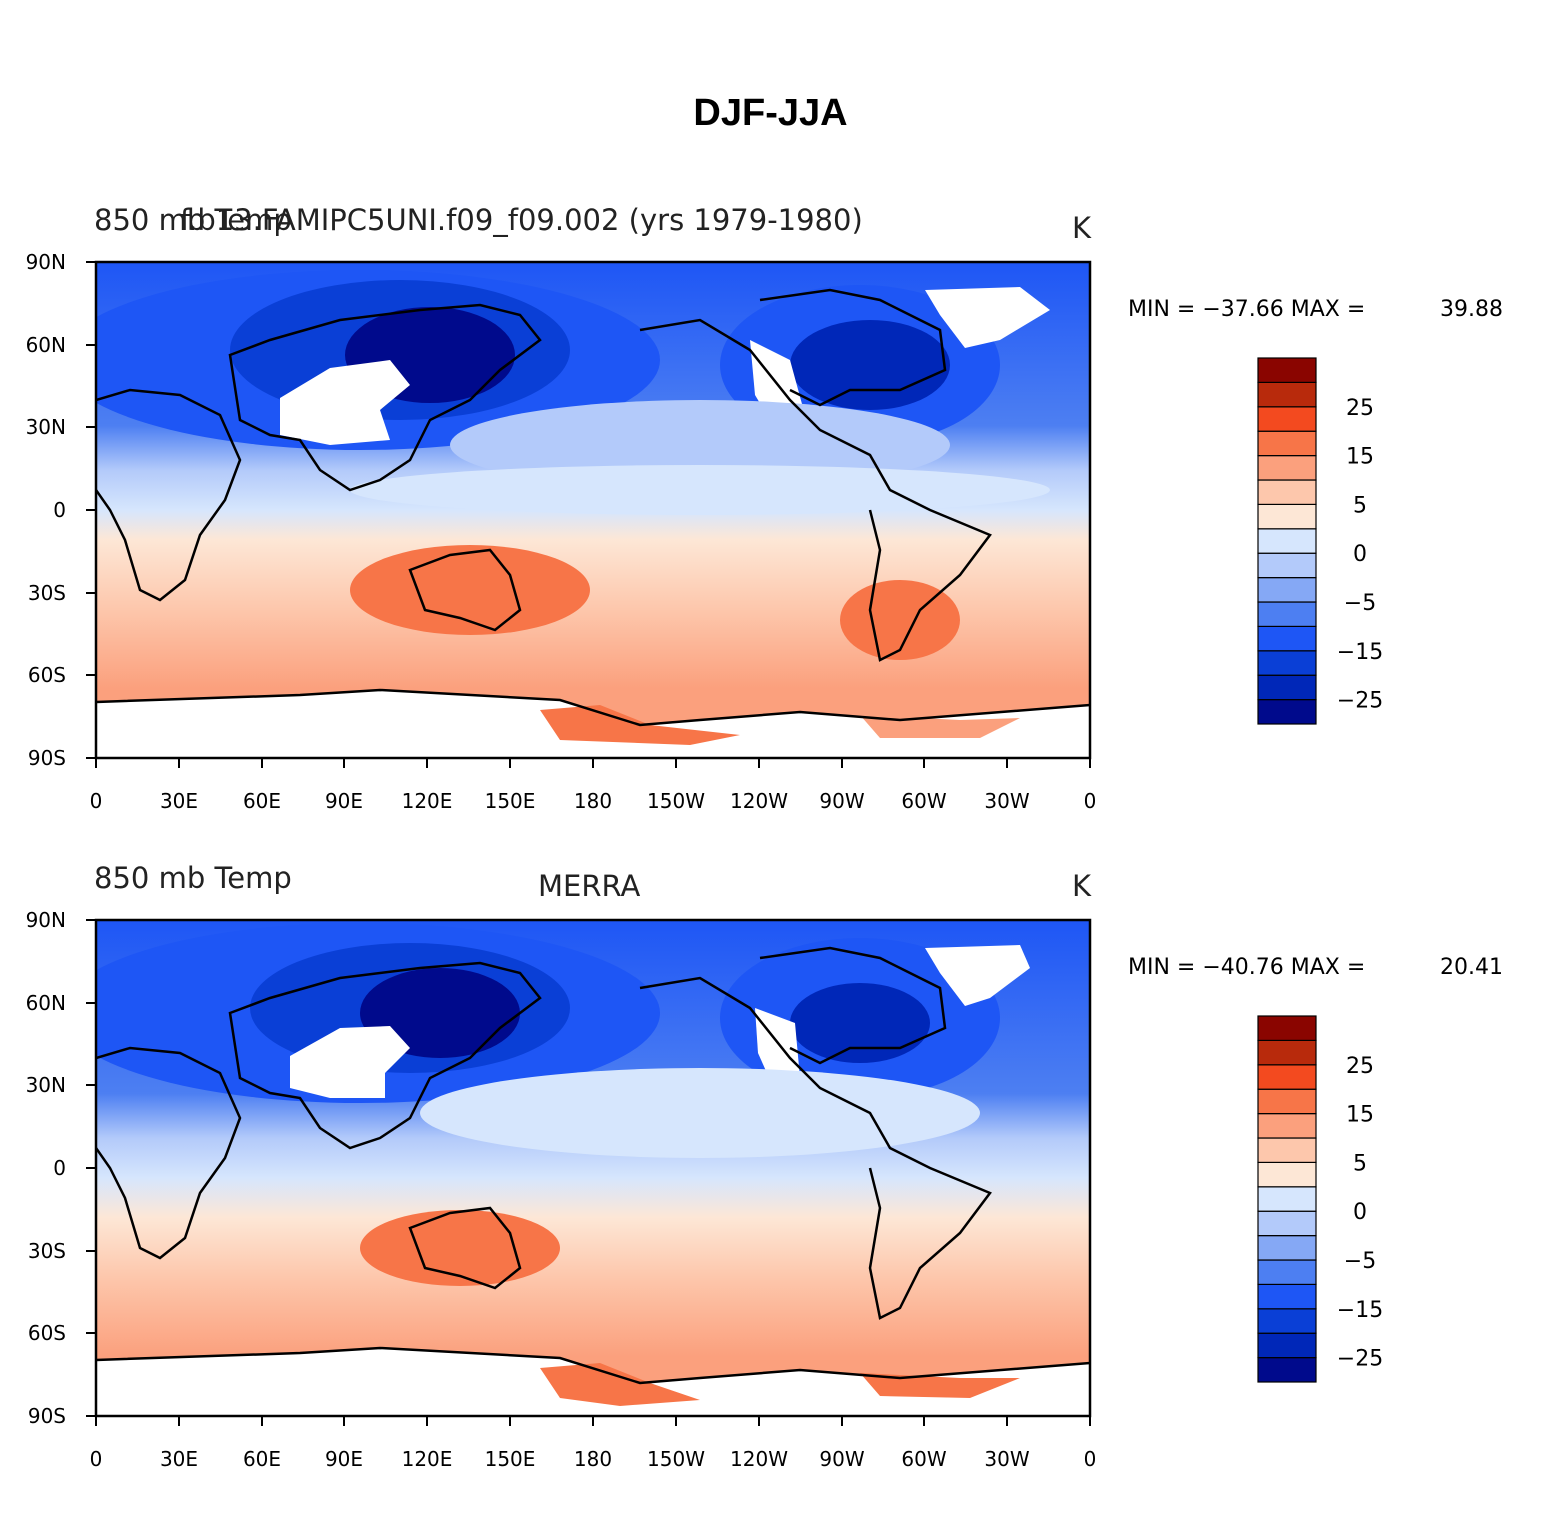  Describe the element at coordinates (1246, 967) in the screenshot. I see `min-max-label: MIN = −40.76 MAX =` at that location.